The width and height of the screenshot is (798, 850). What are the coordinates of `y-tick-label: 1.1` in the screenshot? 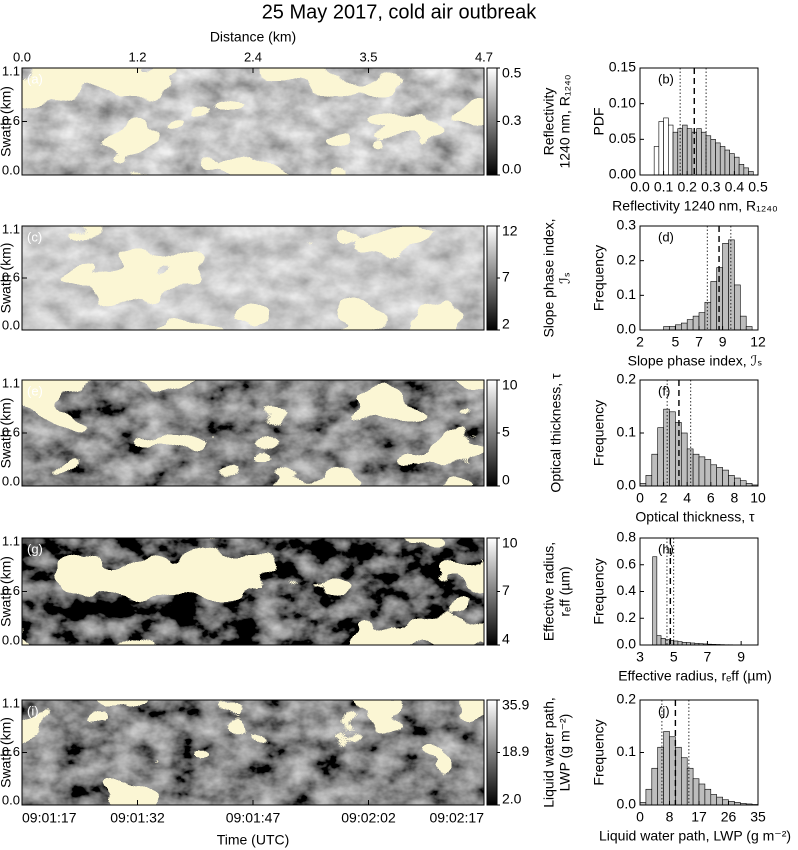 It's located at (11, 228).